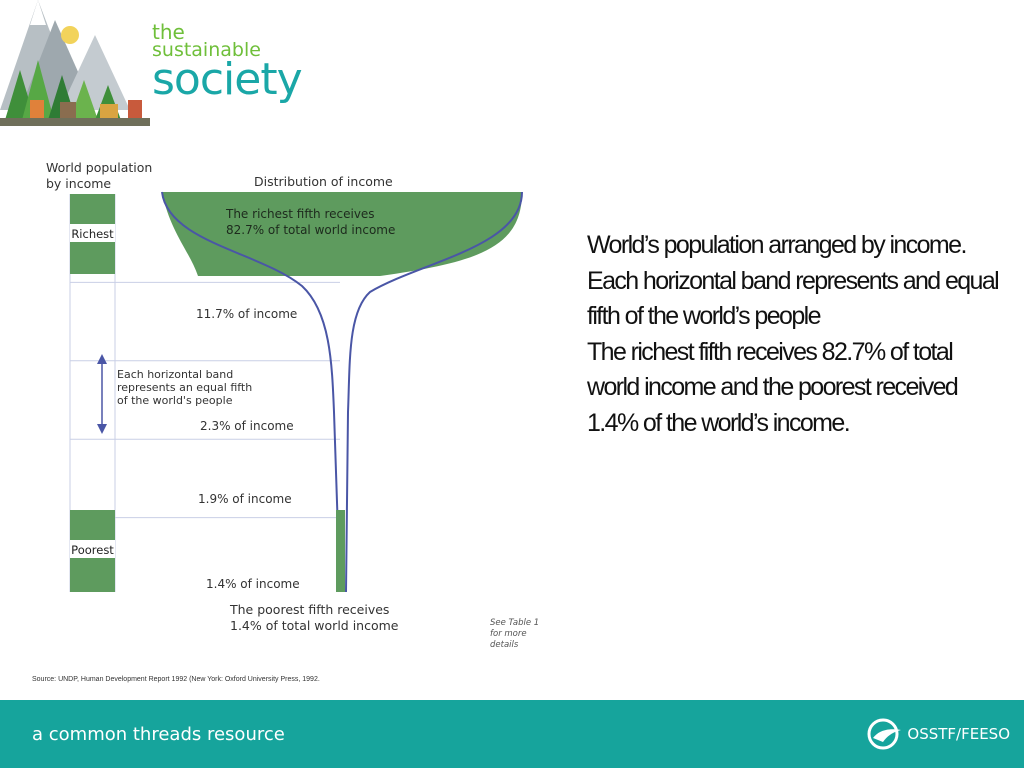 This screenshot has width=1024, height=768. I want to click on brand-name: OSSTF/FEESO, so click(958, 734).